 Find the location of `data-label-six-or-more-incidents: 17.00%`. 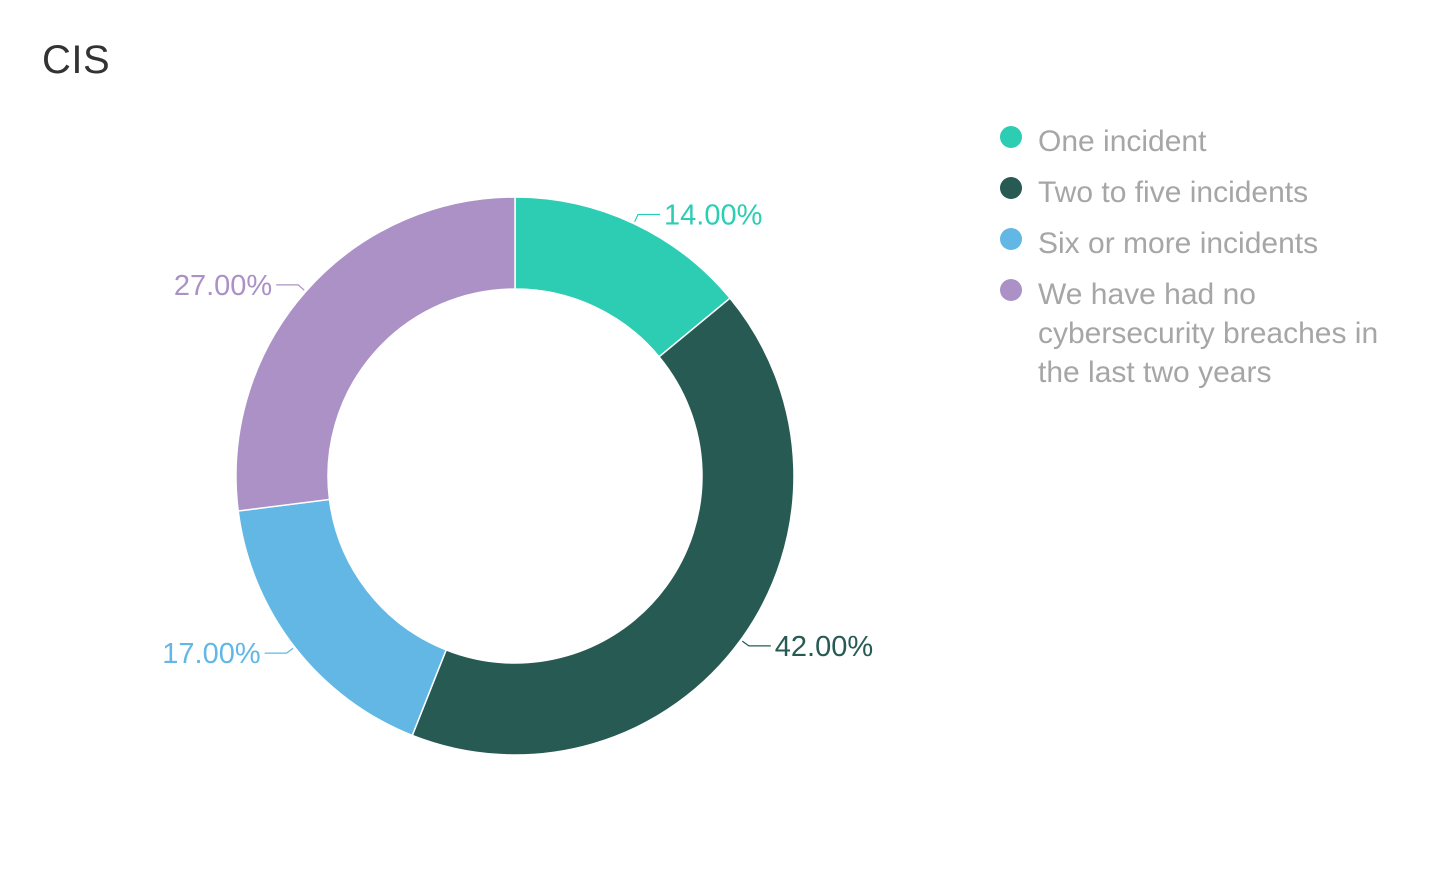

data-label-six-or-more-incidents: 17.00% is located at coordinates (211, 654).